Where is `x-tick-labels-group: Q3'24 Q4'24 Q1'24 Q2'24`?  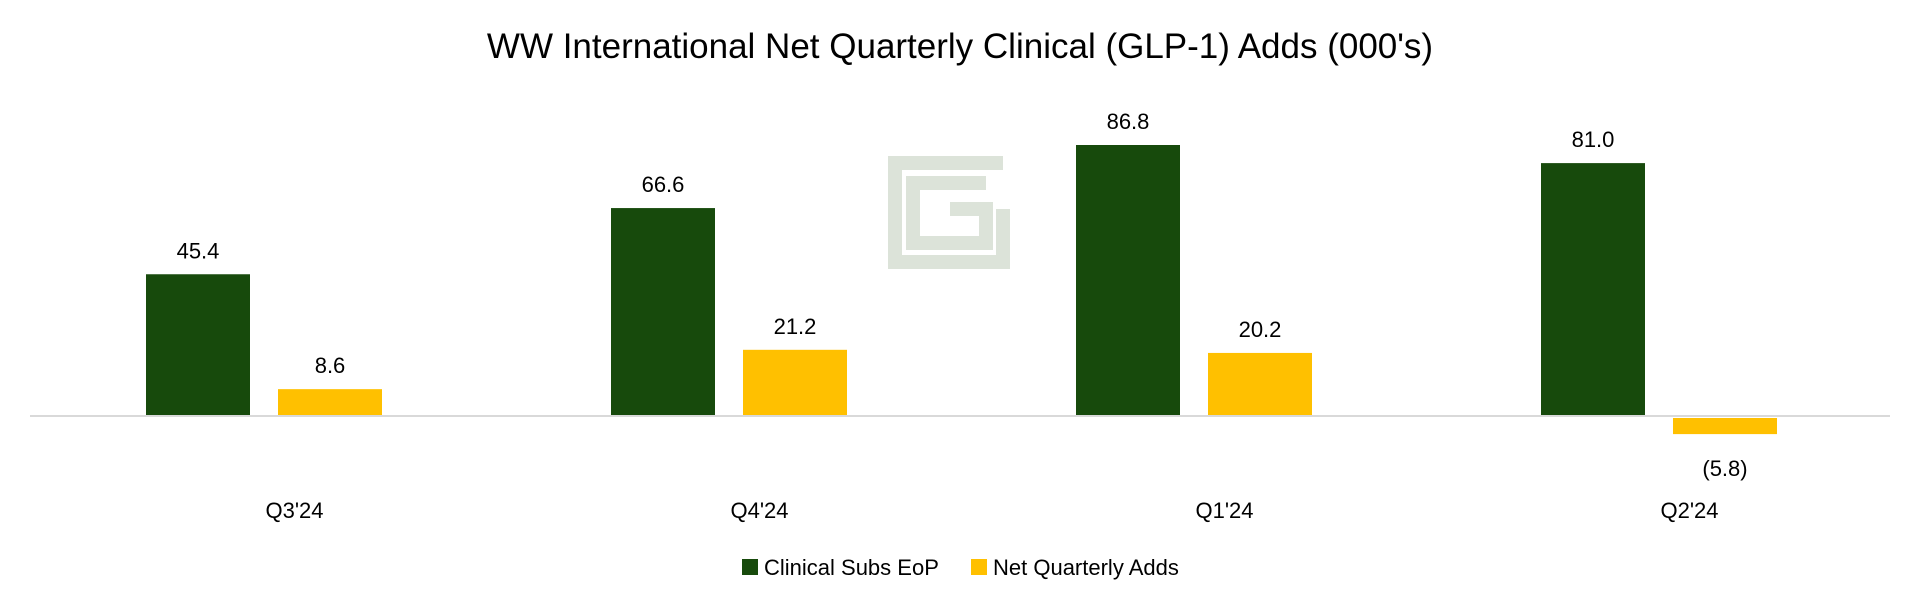
x-tick-labels-group: Q3'24 Q4'24 Q1'24 Q2'24 is located at coordinates (991, 510).